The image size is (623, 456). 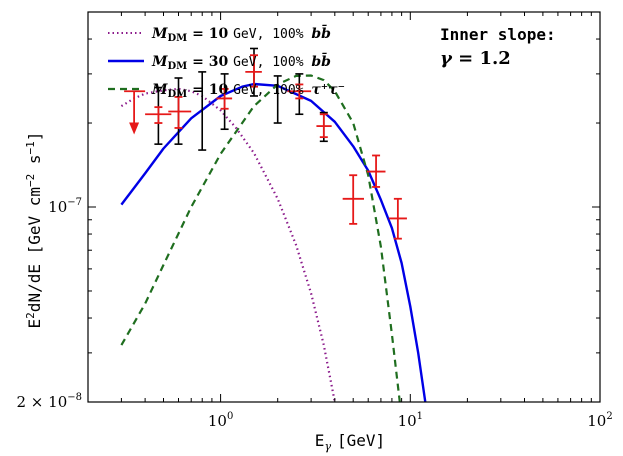 I want to click on x-tick-label-1: 10⁰, so click(x=220, y=420).